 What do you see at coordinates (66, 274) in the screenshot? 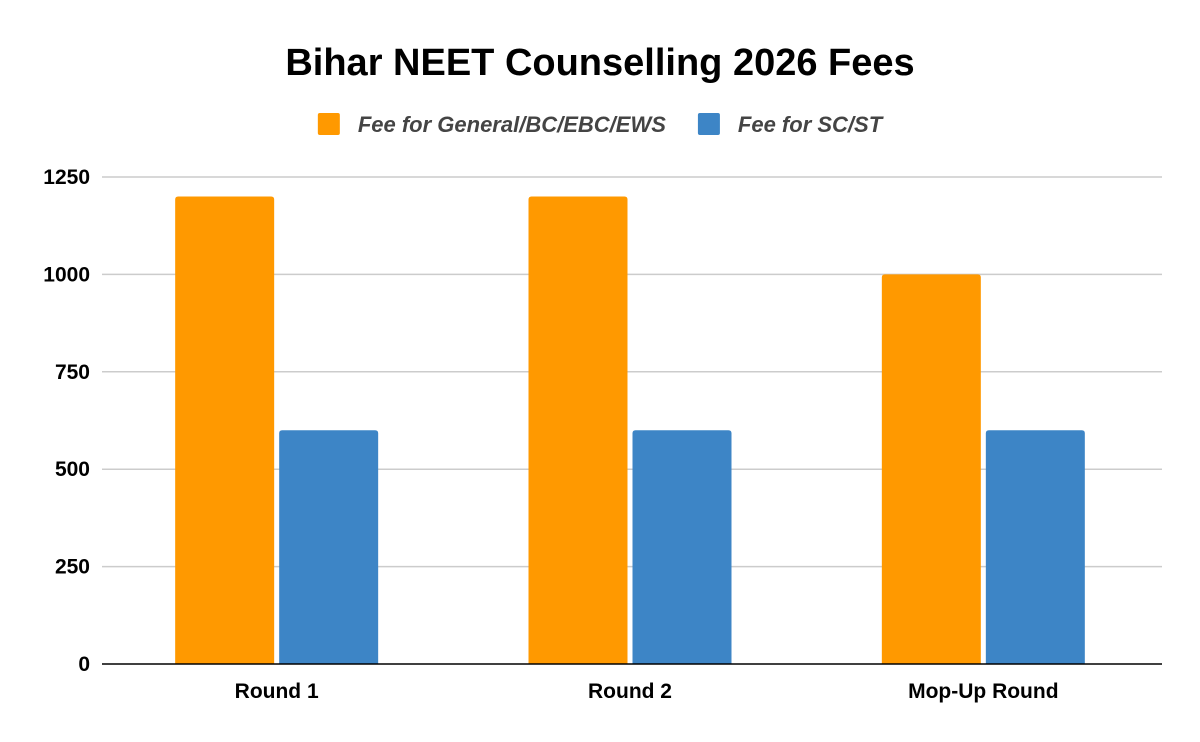
I see `y-tick-label: 1000` at bounding box center [66, 274].